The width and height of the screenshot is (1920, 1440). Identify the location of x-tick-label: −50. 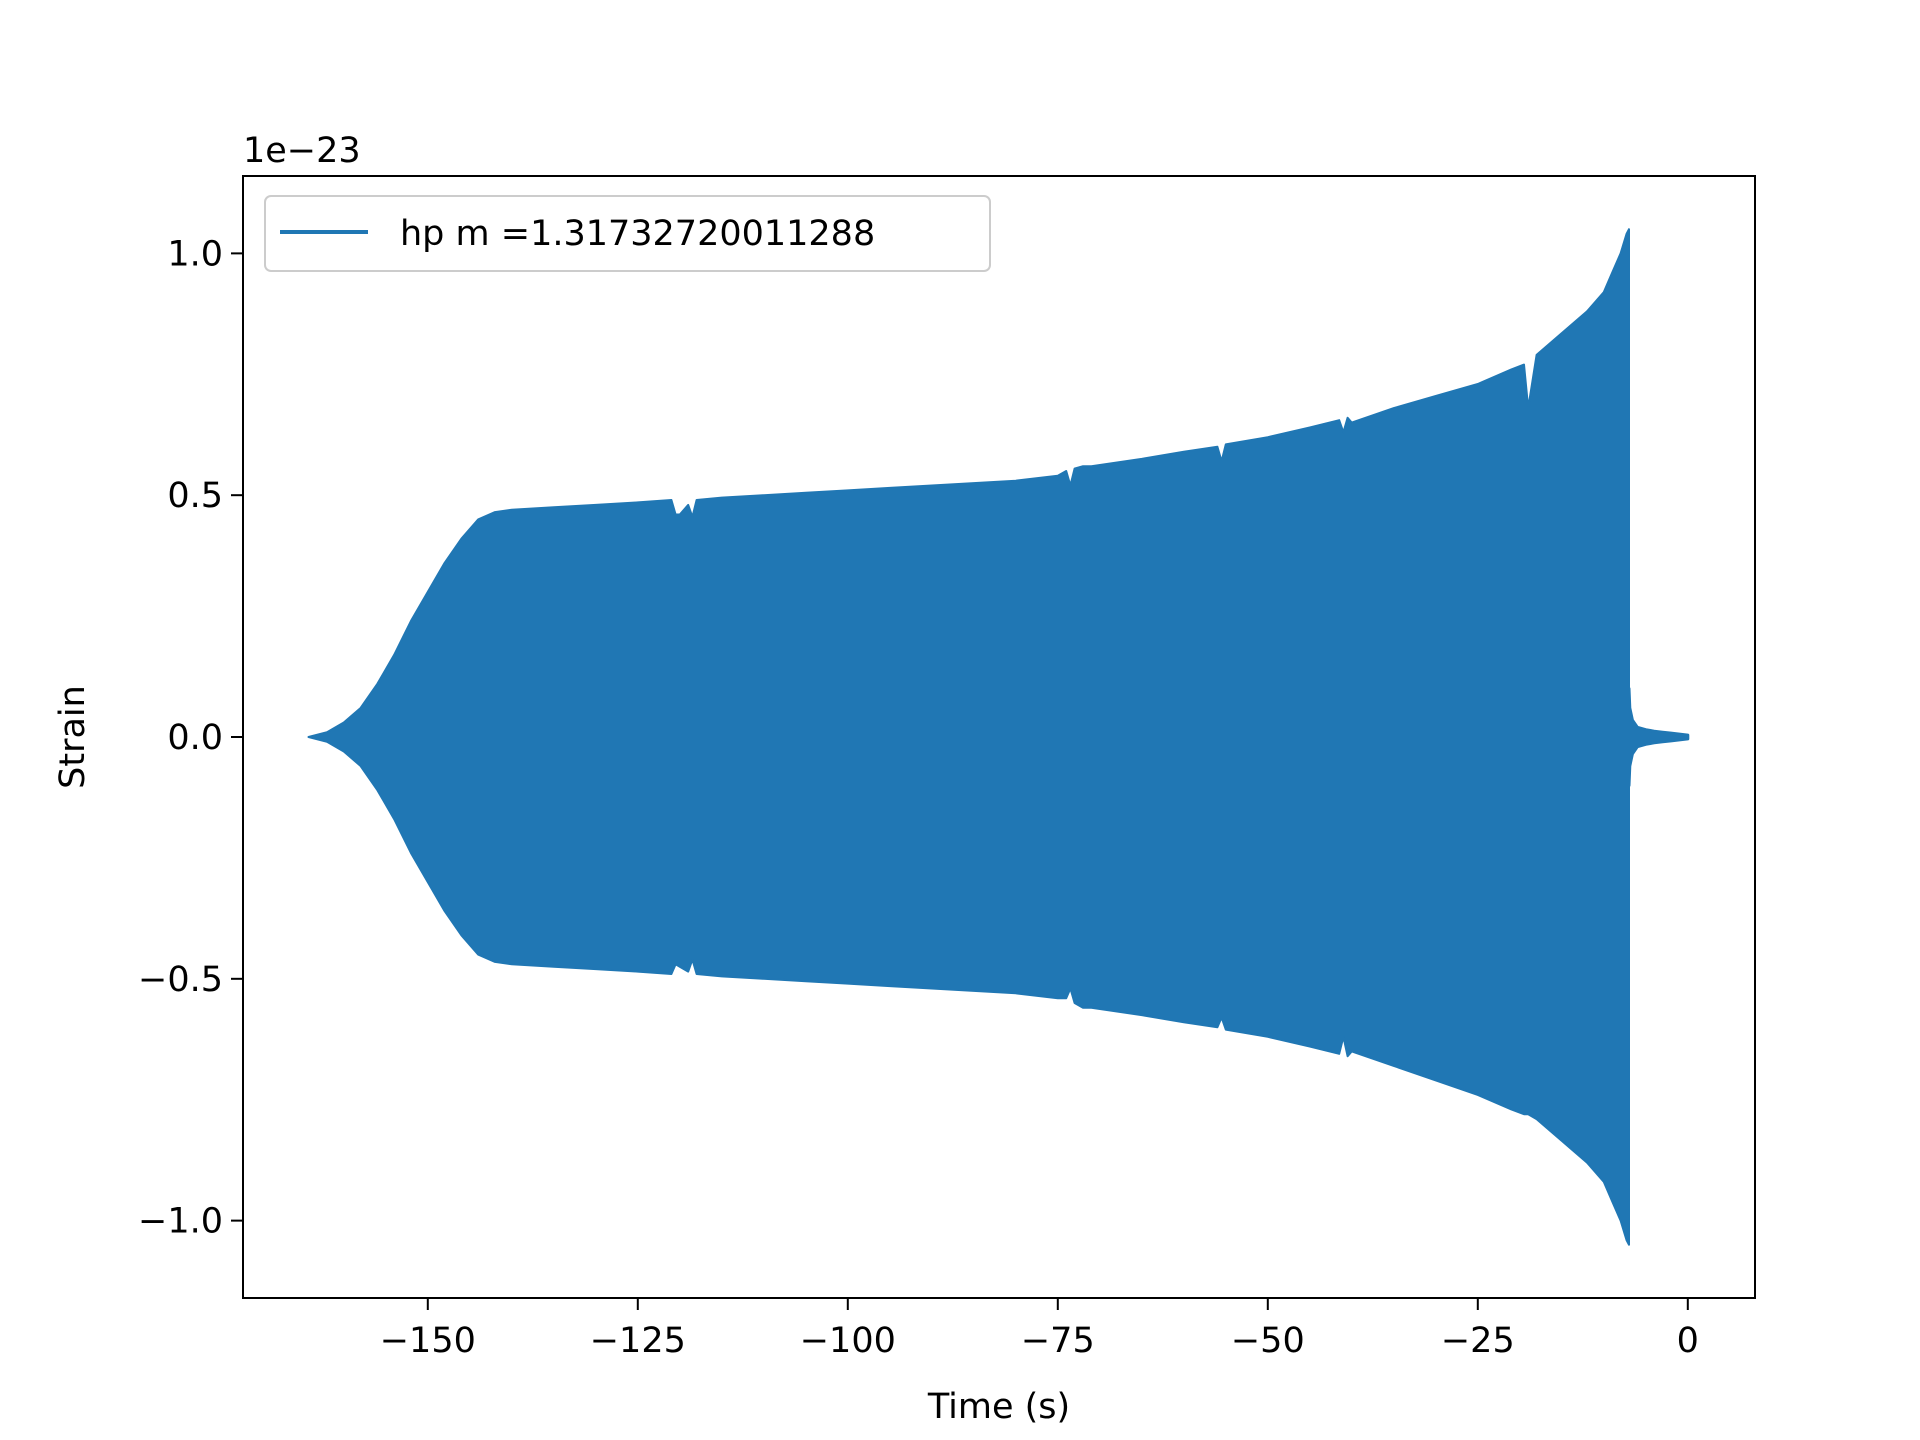
(1268, 1341).